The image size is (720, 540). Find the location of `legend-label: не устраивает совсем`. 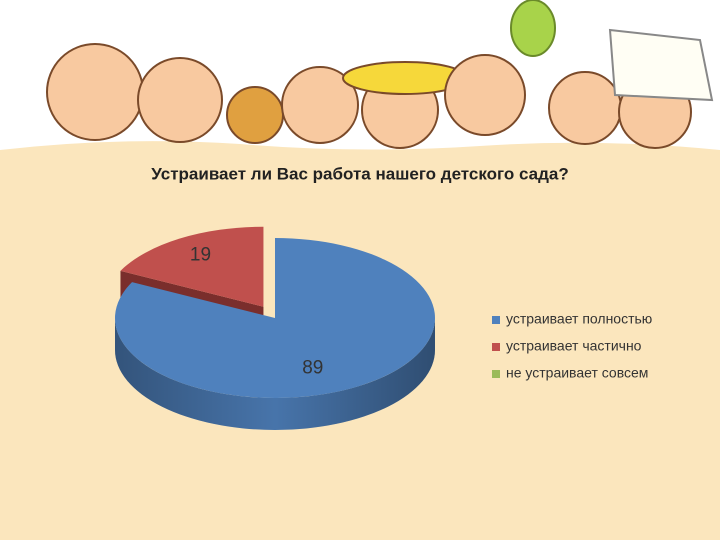

legend-label: не устраивает совсем is located at coordinates (577, 373).